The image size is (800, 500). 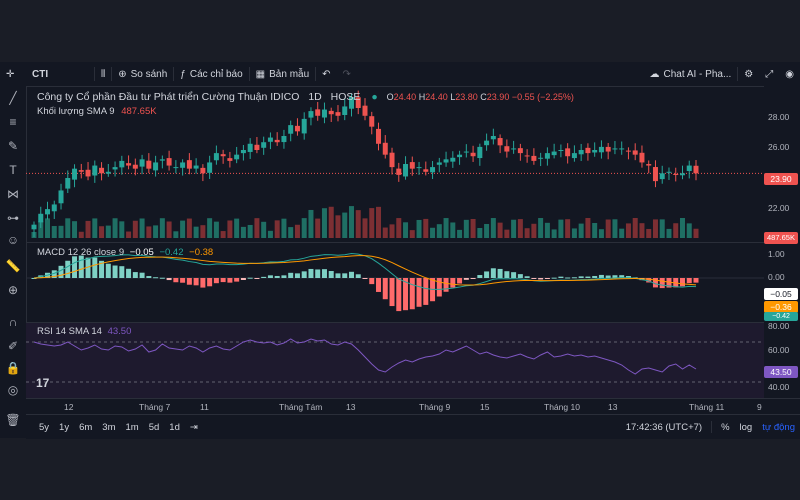 I want to click on rsi-tick: 80.00, so click(x=779, y=326).